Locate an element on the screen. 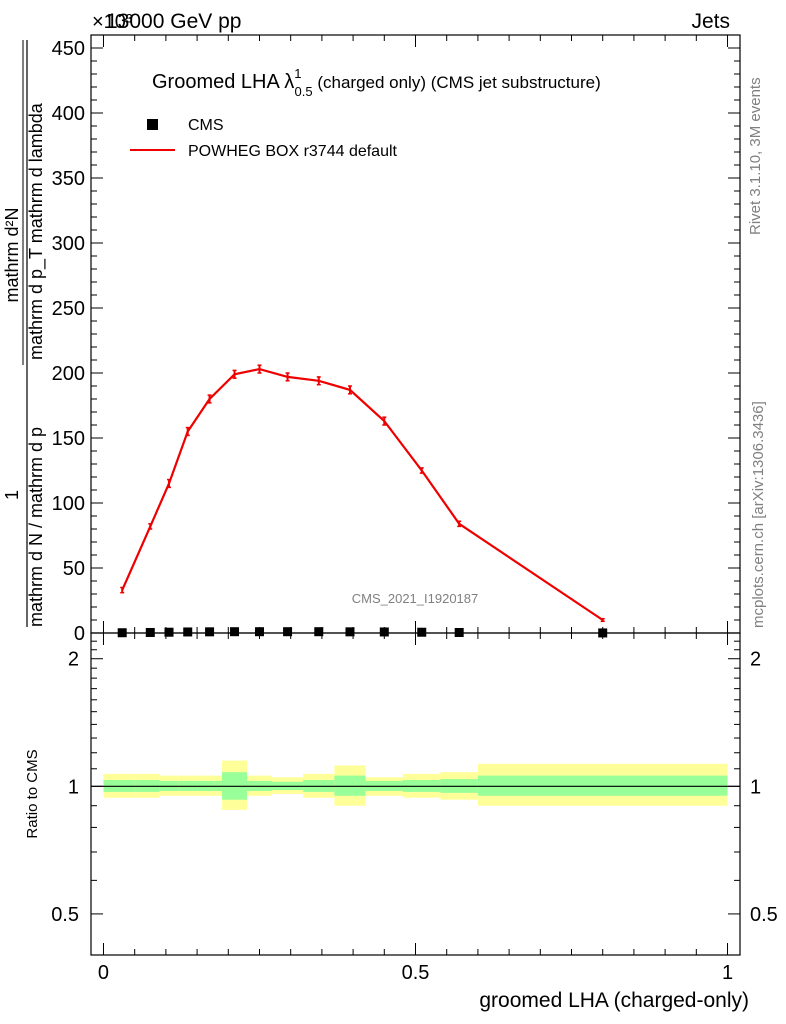 This screenshot has height=1024, width=786. ratio-y-tick-label-right: 2 is located at coordinates (755, 660).